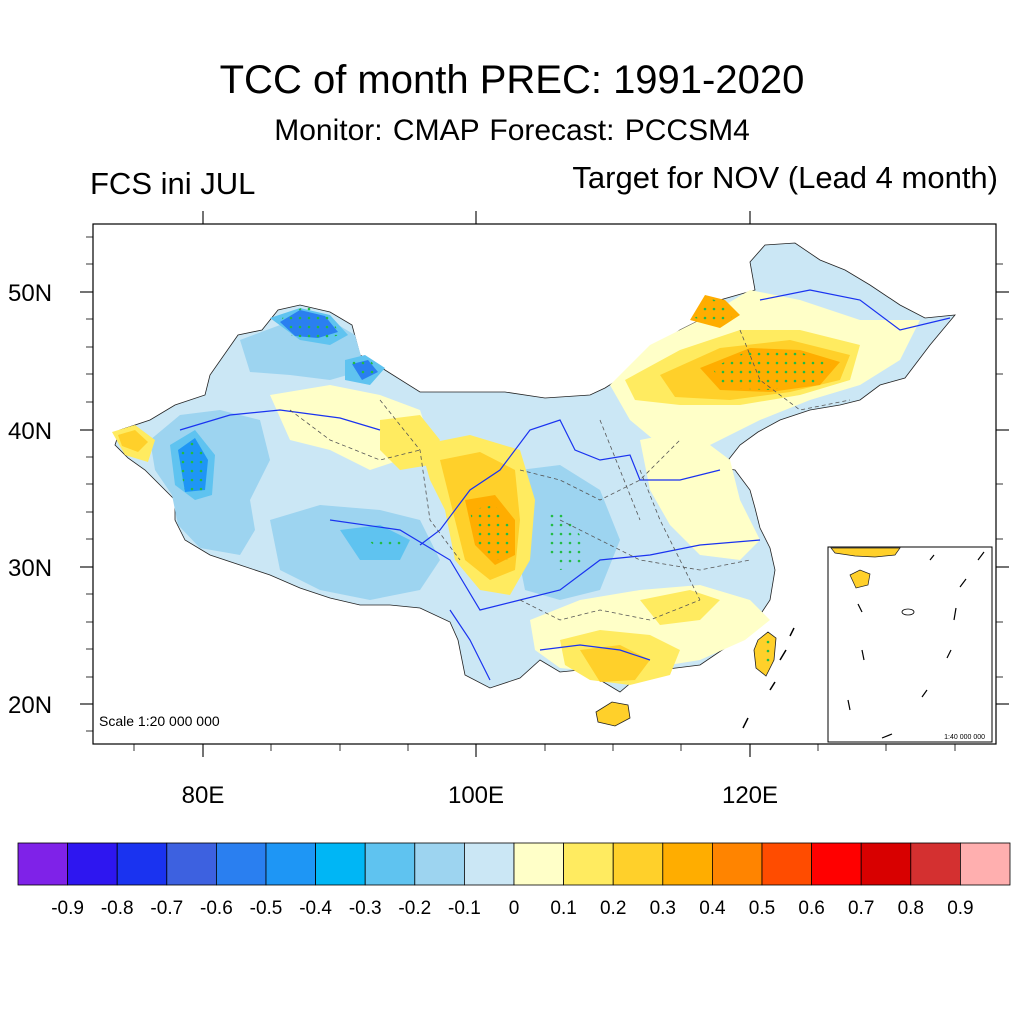  I want to click on colorbar-tick-label: -0.3, so click(365, 908).